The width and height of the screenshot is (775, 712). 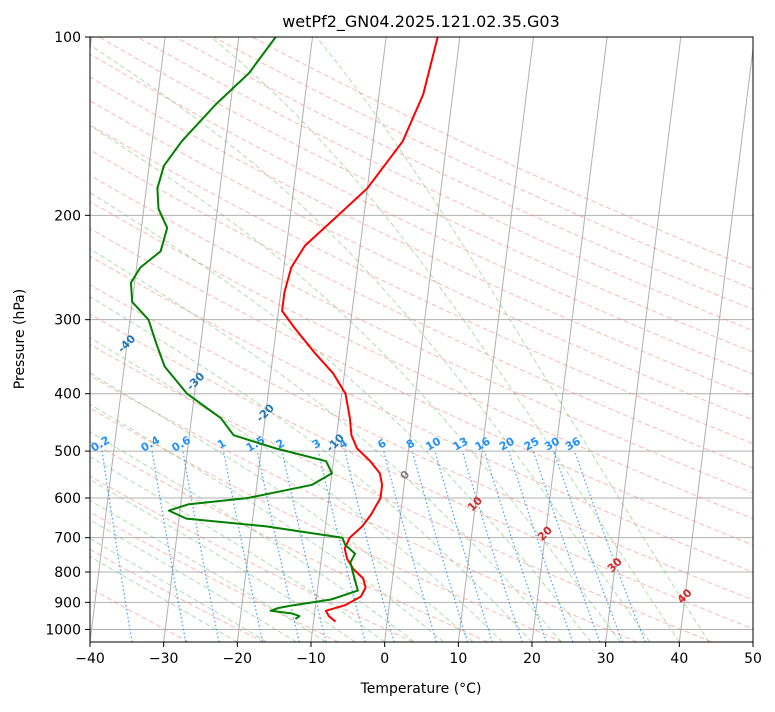 I want to click on y-tick-label: 700, so click(x=67, y=539).